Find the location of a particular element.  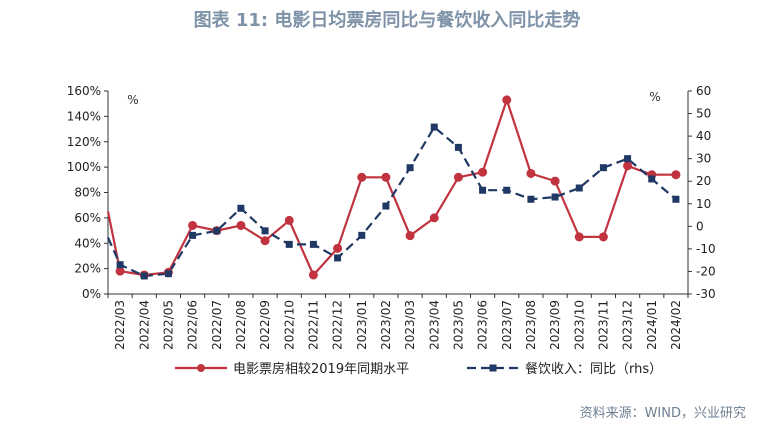

x-tick-label: 2022/12 is located at coordinates (338, 325).